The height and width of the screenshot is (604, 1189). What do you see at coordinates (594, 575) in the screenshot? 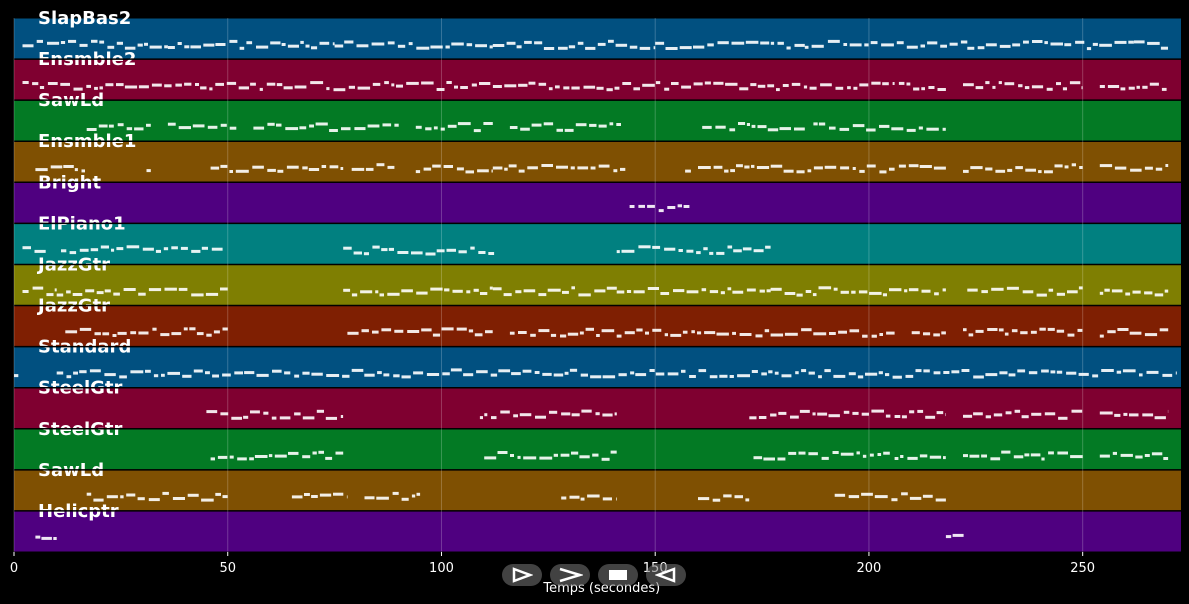
I see `playback-controls` at bounding box center [594, 575].